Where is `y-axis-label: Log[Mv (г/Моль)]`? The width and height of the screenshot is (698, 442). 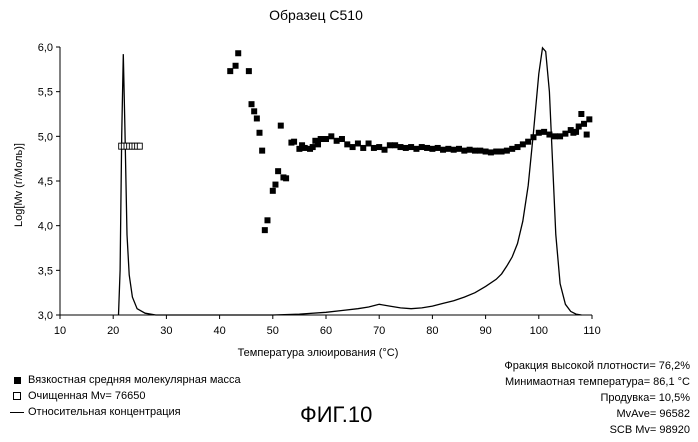
y-axis-label: Log[Mv (г/Моль)] is located at coordinates (19, 185).